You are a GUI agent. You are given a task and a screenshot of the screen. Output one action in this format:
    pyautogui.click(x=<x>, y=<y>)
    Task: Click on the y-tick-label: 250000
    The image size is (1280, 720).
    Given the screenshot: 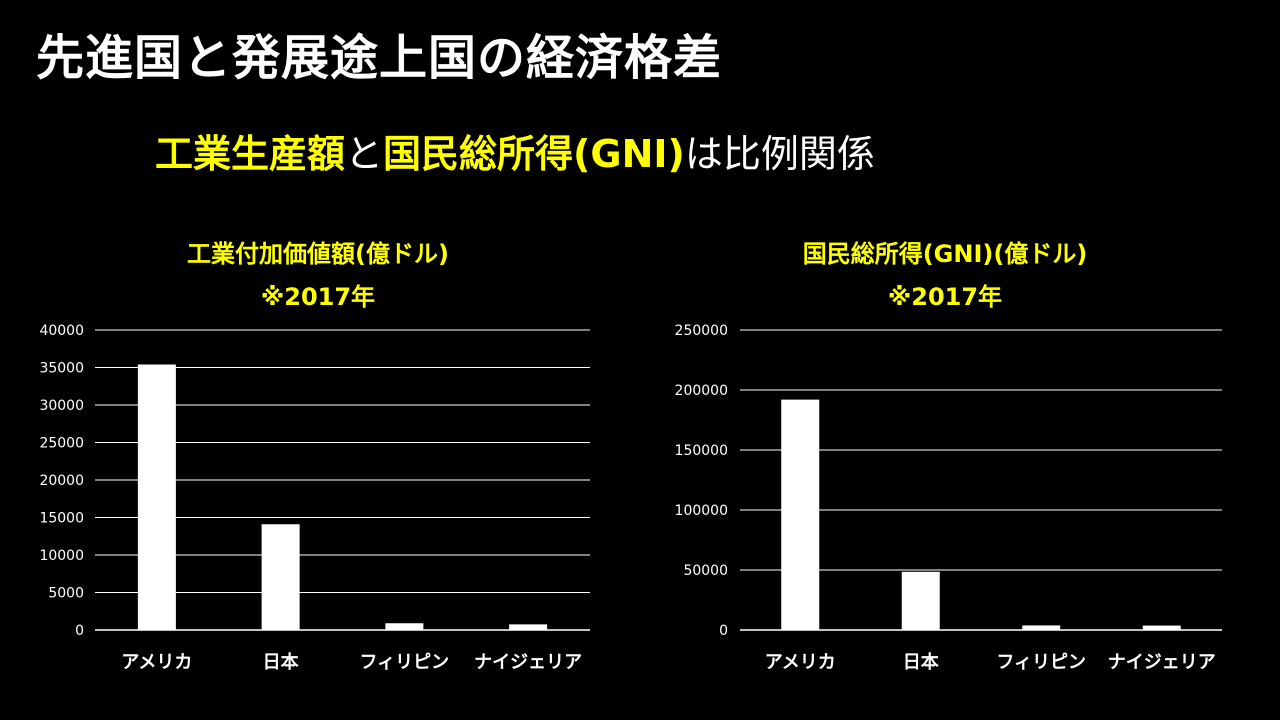 What is the action you would take?
    pyautogui.click(x=701, y=331)
    